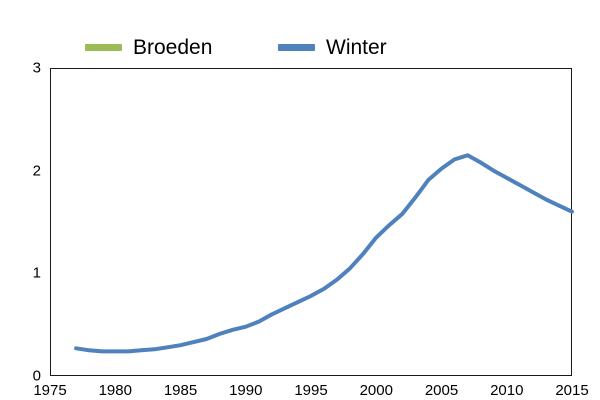 The width and height of the screenshot is (600, 400). I want to click on y-tick-label: 3, so click(36, 68).